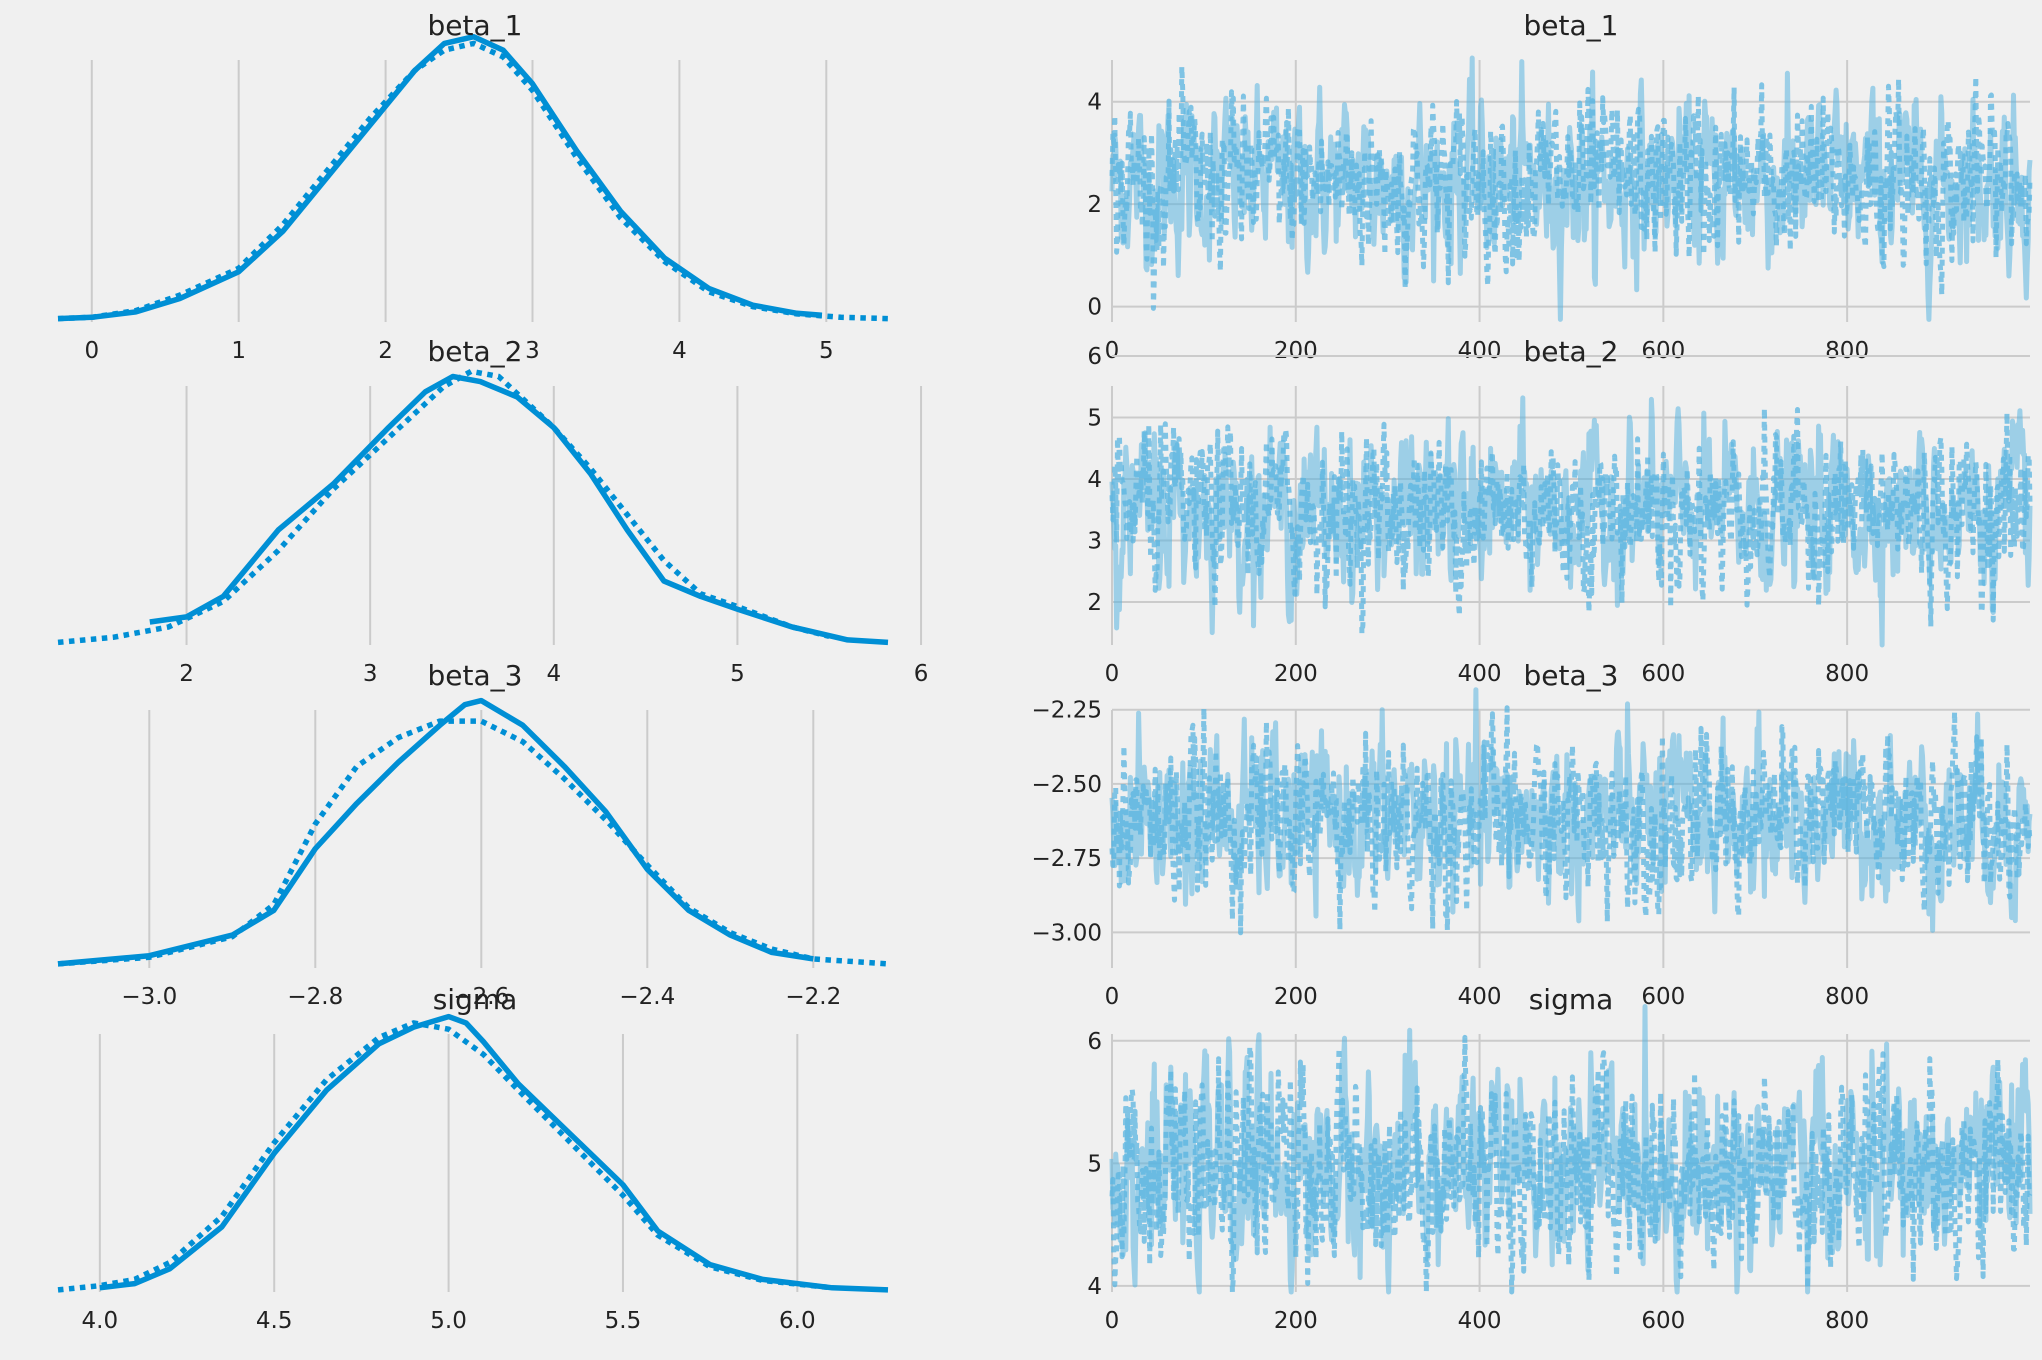 The image size is (2042, 1360). What do you see at coordinates (623, 1321) in the screenshot?
I see `x-tick-label: 5.5` at bounding box center [623, 1321].